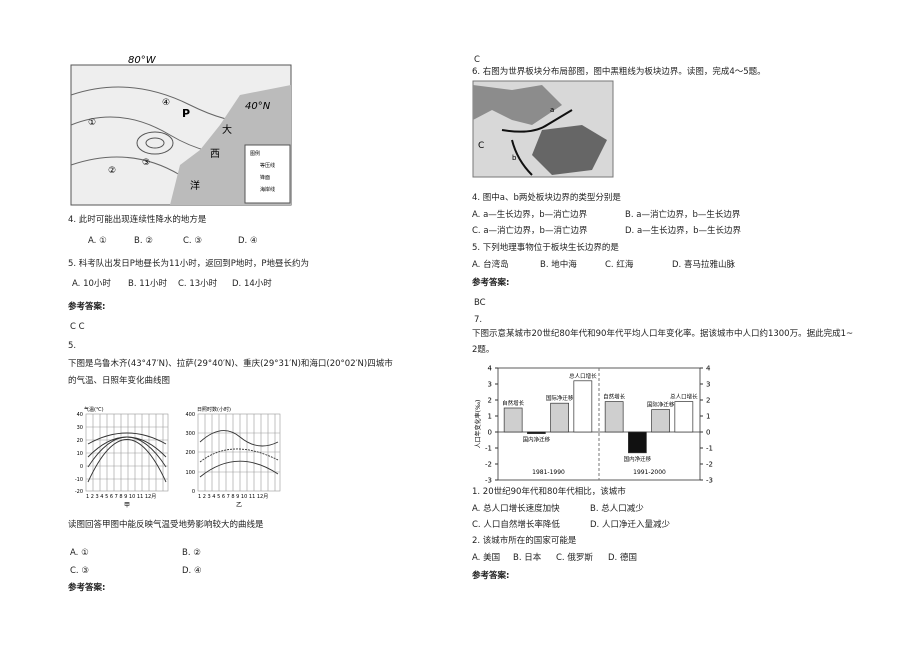  I want to click on tick-label: 400, so click(190, 415).